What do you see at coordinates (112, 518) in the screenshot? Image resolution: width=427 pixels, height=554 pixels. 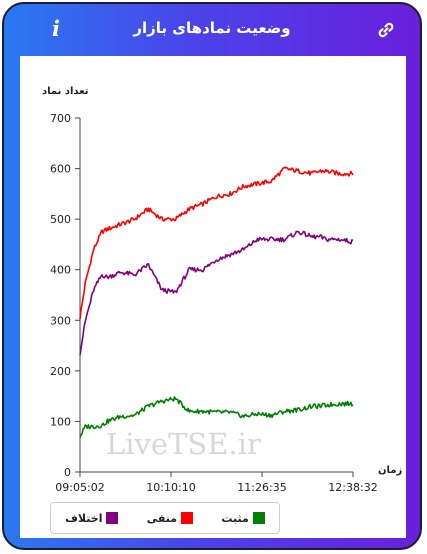 I see `legend-swatch-difference` at bounding box center [112, 518].